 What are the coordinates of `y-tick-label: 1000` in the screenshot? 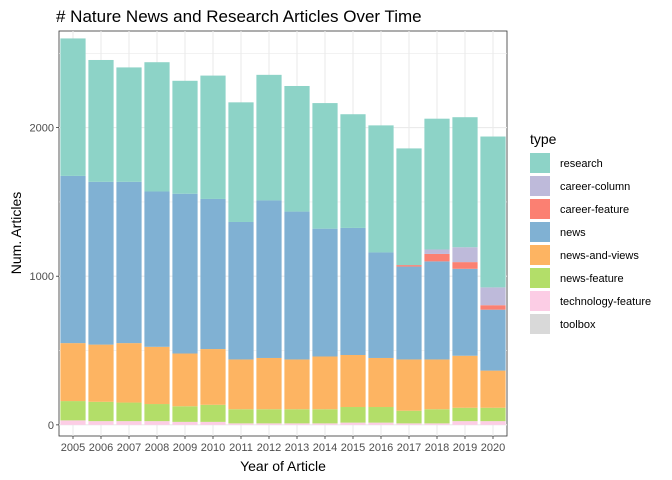 It's located at (42, 277).